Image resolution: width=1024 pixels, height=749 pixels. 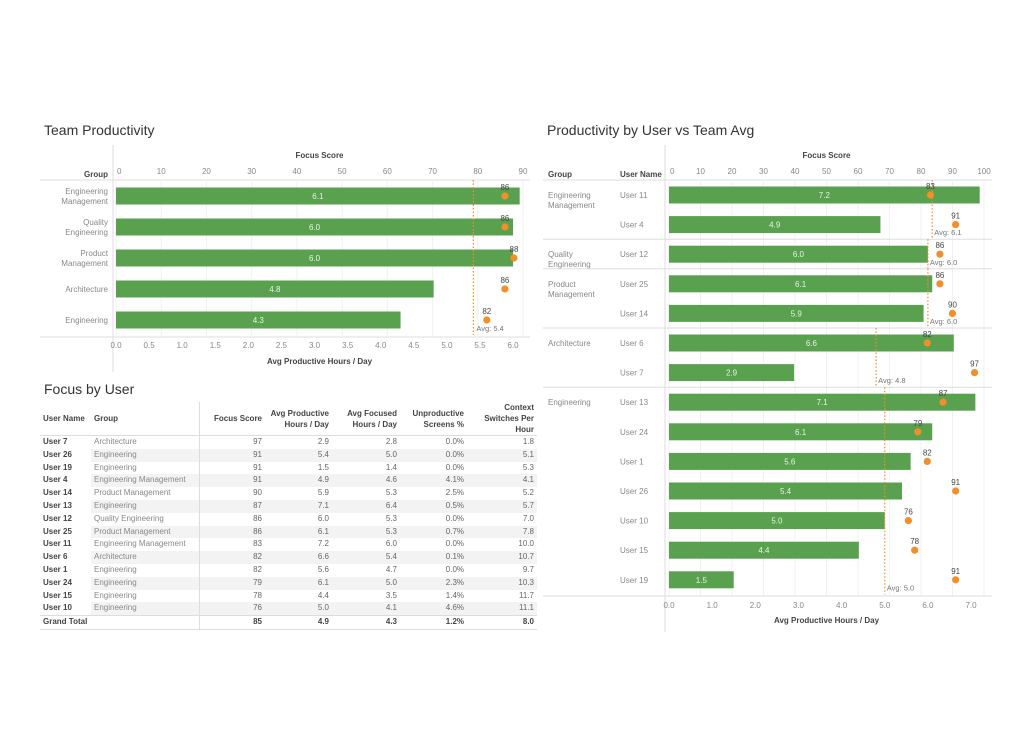 I want to click on bar-value-label: 6.0, so click(x=799, y=254).